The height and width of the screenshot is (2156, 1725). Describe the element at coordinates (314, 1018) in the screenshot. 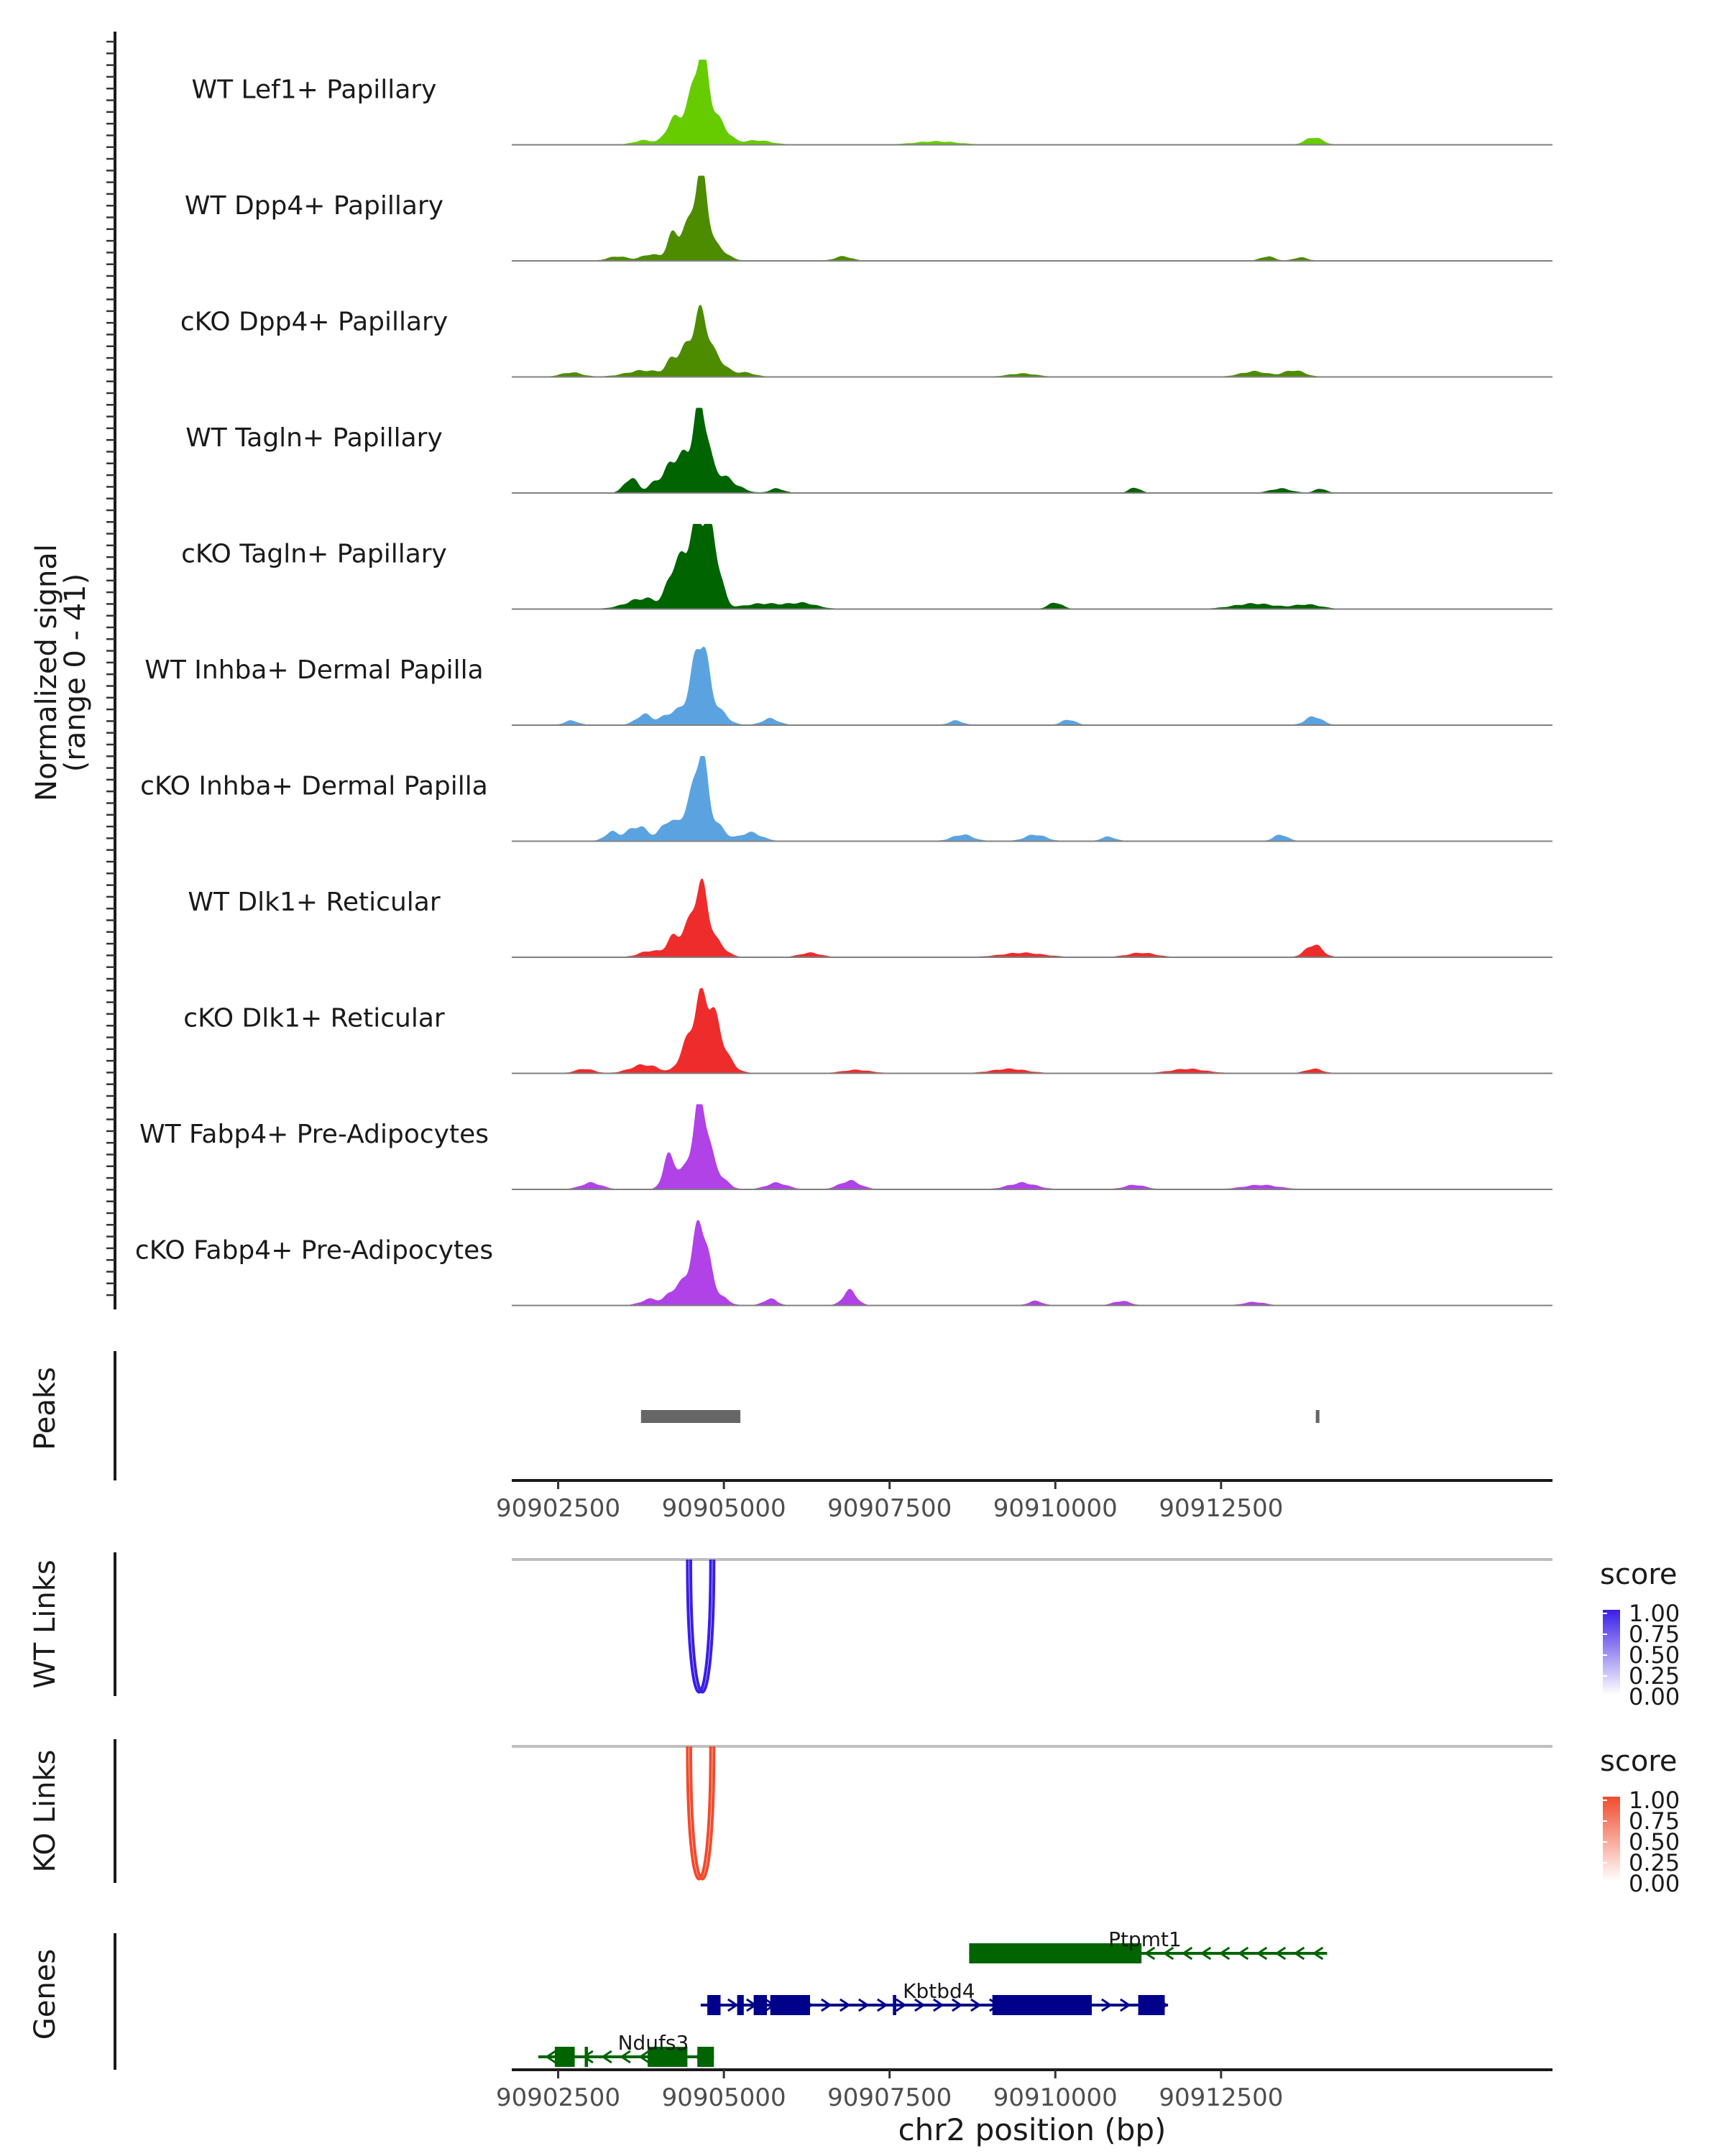

I see `coverage-track-label: cKO Dlk1+ Reticular` at that location.